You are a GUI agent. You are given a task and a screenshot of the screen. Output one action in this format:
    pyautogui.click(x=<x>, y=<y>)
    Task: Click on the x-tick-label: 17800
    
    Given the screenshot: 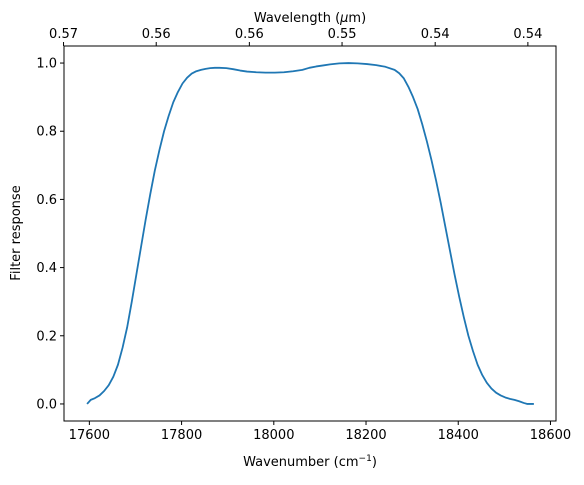 What is the action you would take?
    pyautogui.click(x=181, y=435)
    